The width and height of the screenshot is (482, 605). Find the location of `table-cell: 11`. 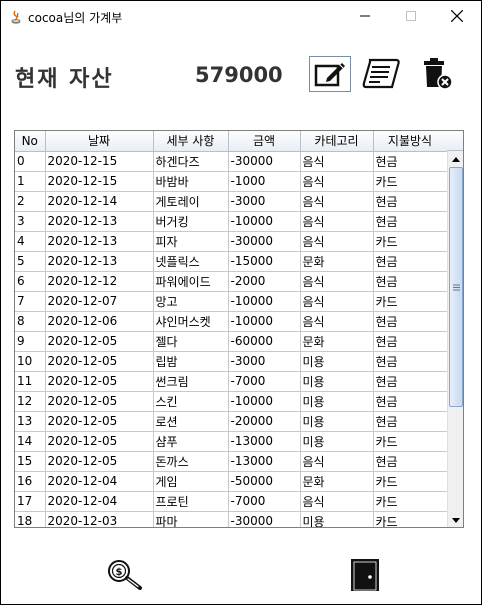

table-cell: 11 is located at coordinates (30, 381).